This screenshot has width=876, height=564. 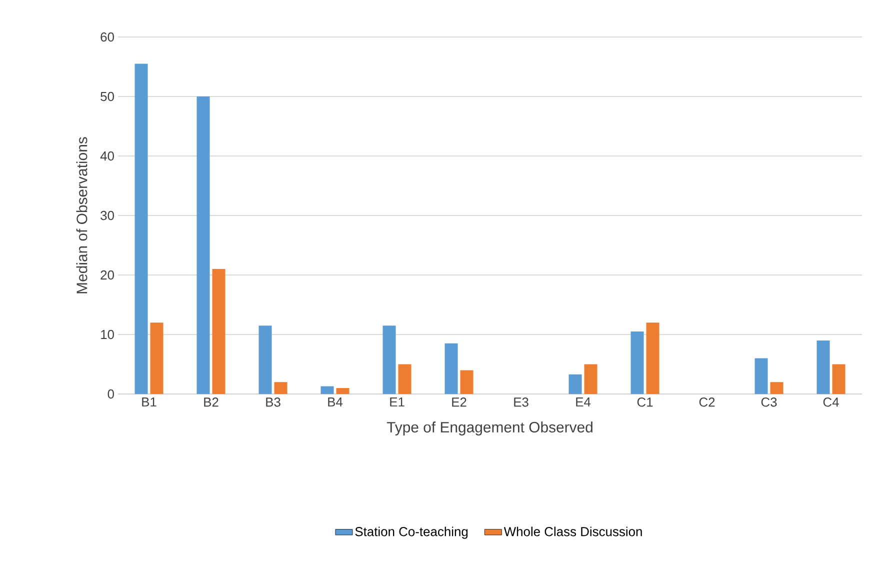 What do you see at coordinates (211, 402) in the screenshot?
I see `x-tick-label: B2` at bounding box center [211, 402].